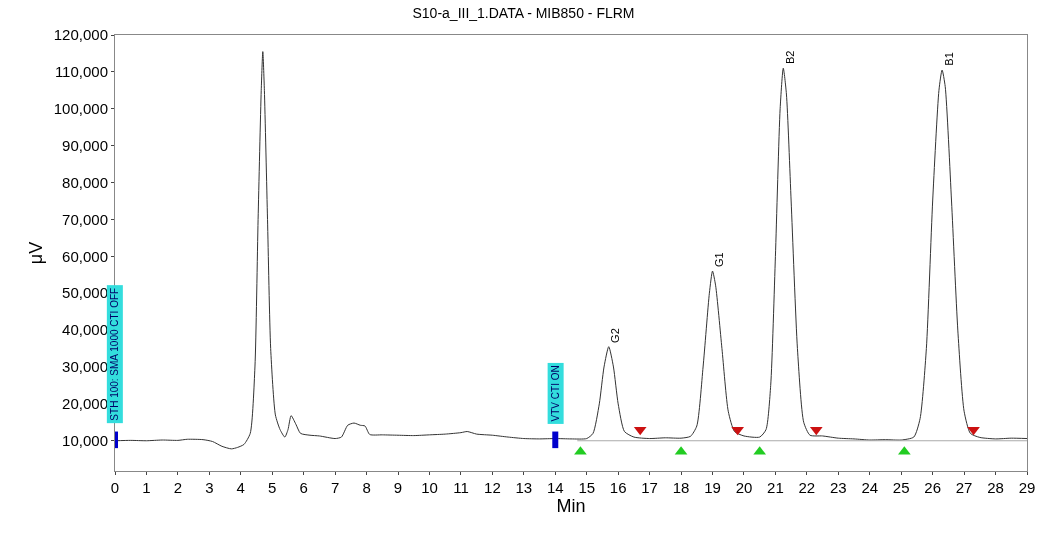  What do you see at coordinates (618, 487) in the screenshot?
I see `x-tick-label: 16` at bounding box center [618, 487].